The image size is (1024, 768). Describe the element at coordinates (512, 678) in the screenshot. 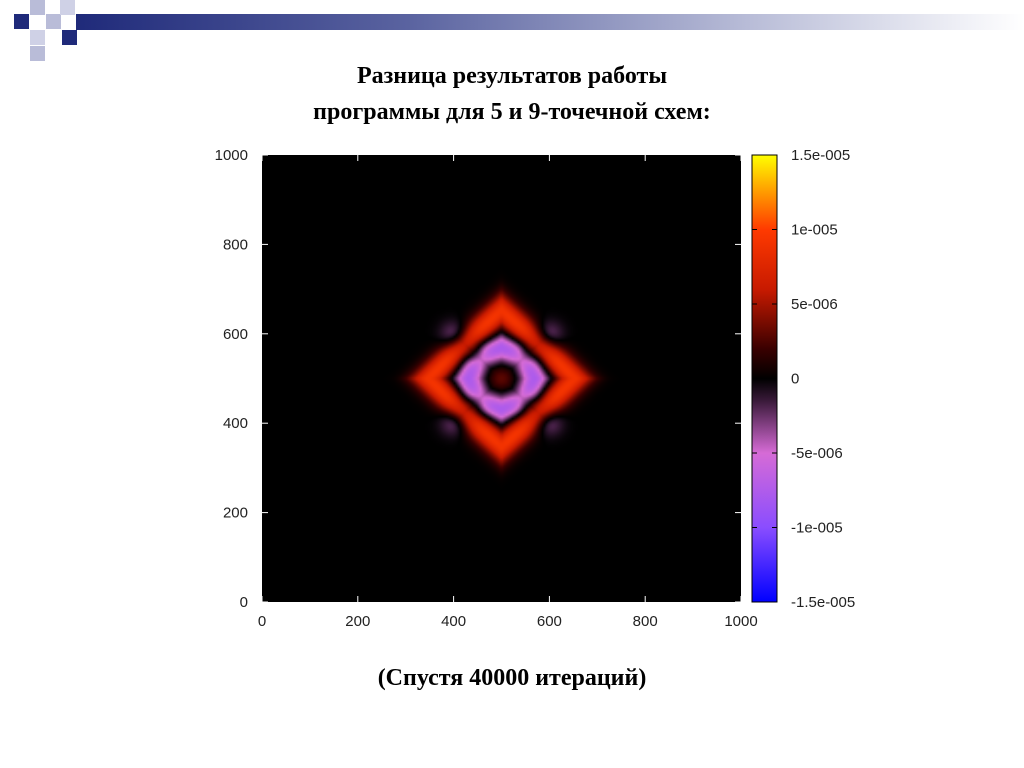

I see `slide-caption: (Спустя 40000 итераций)` at that location.